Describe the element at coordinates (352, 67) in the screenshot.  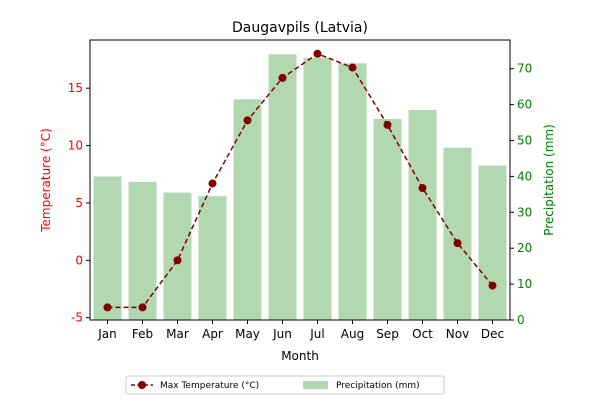
I see `temperature-point-aug` at that location.